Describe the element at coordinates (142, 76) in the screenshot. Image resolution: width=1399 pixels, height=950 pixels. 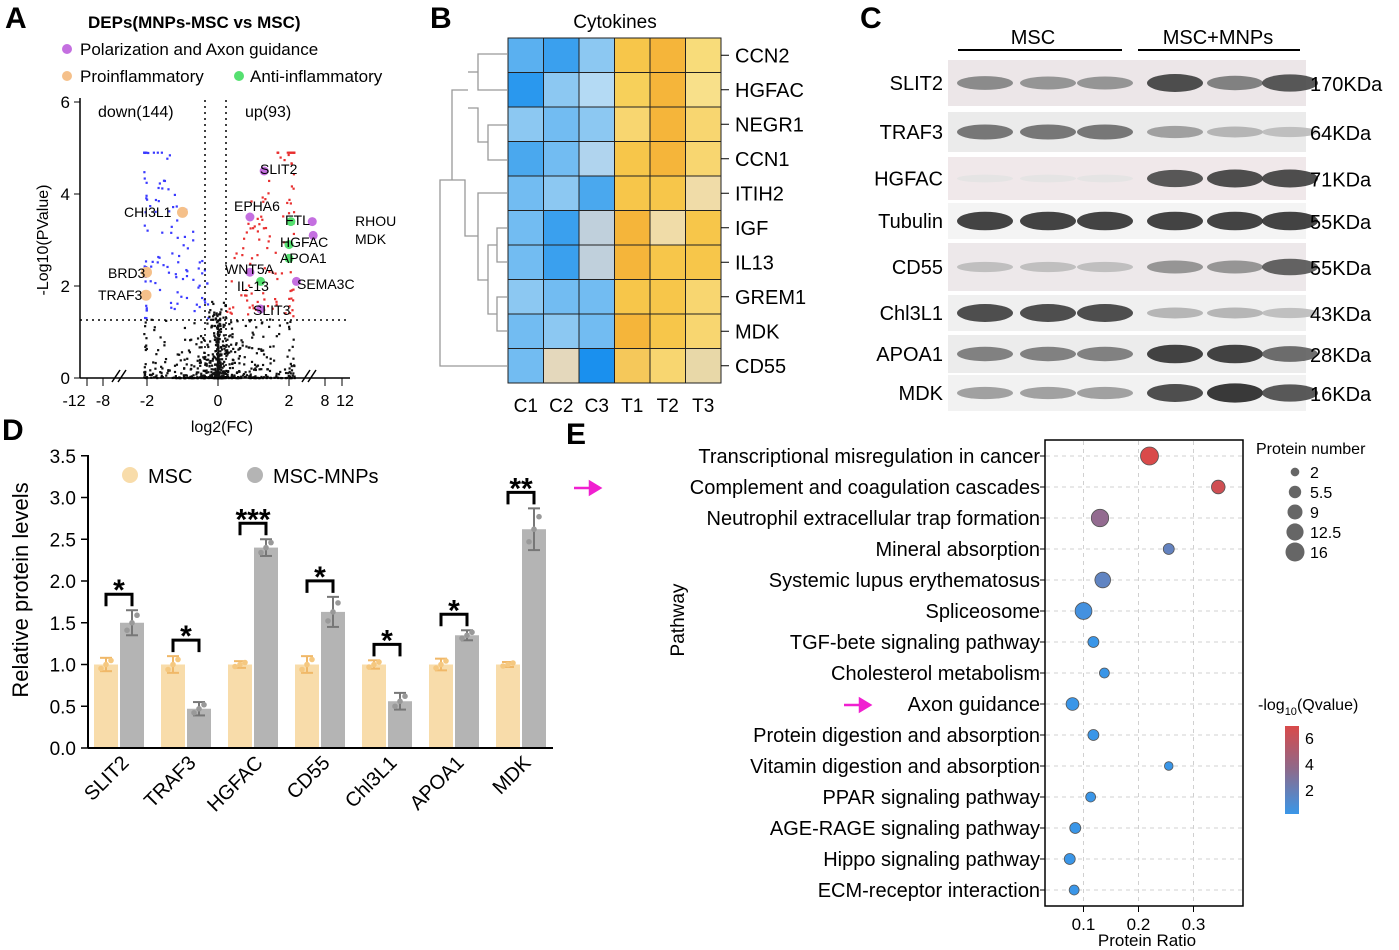
I see `legend-label-proinflammatory: Proinflammatory` at that location.